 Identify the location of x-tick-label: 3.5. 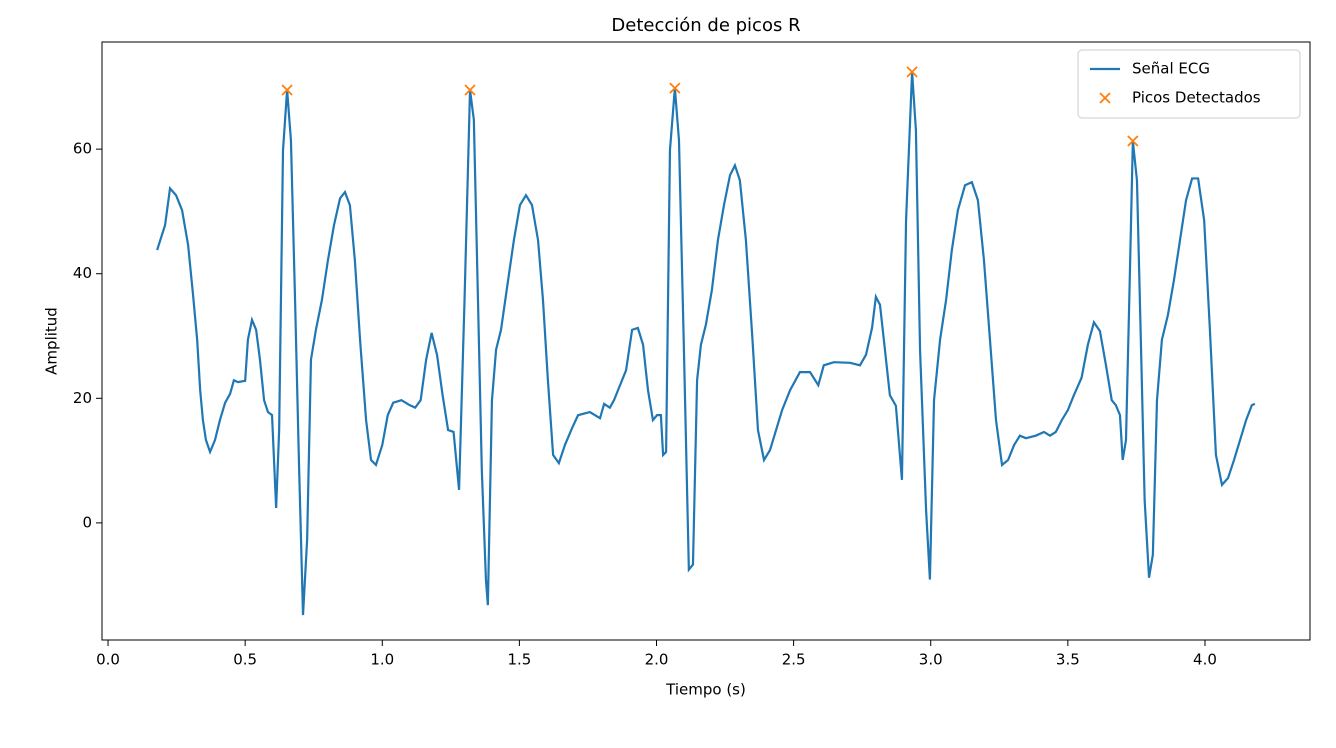
(1068, 660).